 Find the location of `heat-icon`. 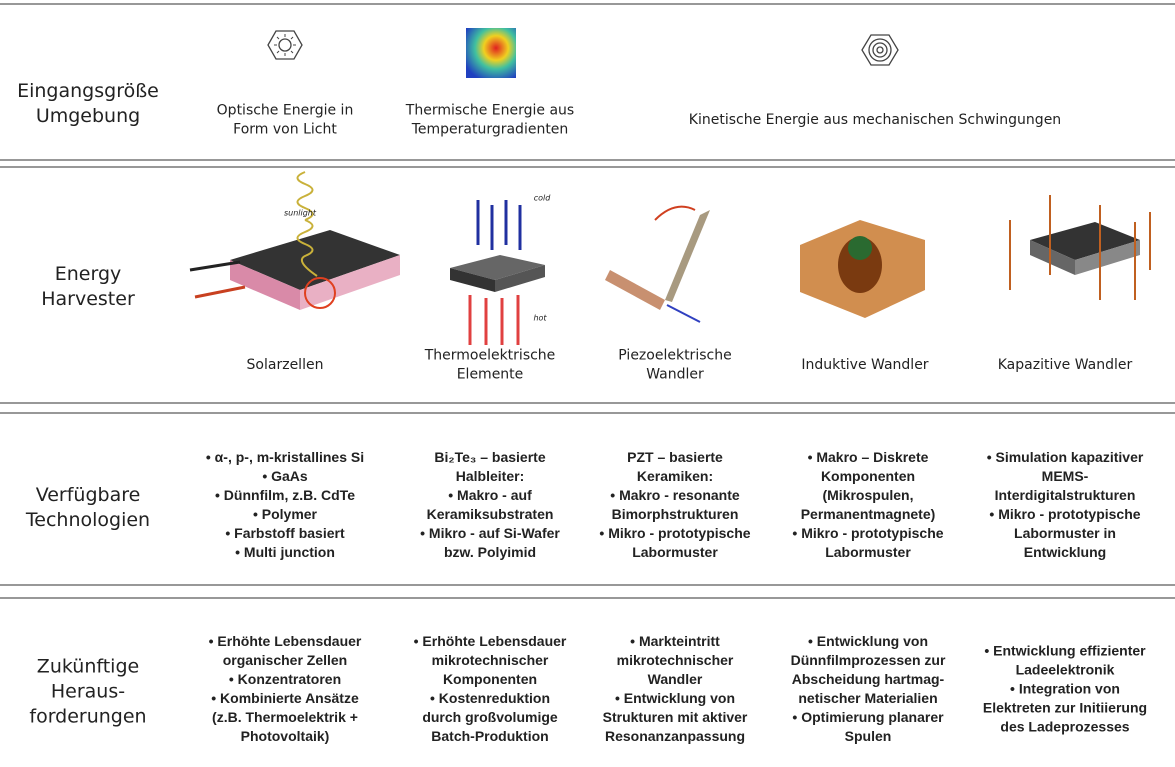

heat-icon is located at coordinates (491, 53).